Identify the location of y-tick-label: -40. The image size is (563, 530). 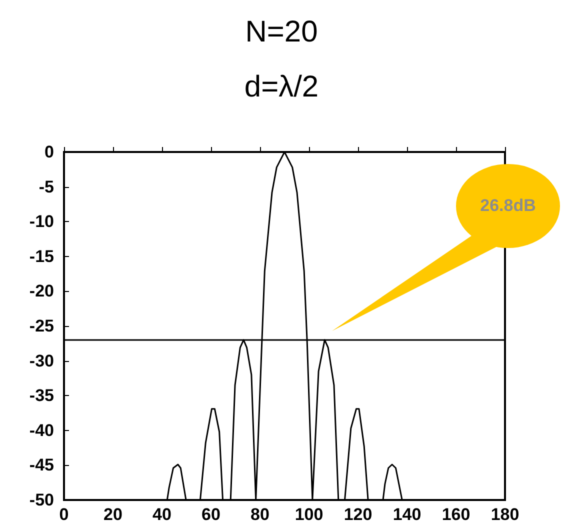
(41, 430).